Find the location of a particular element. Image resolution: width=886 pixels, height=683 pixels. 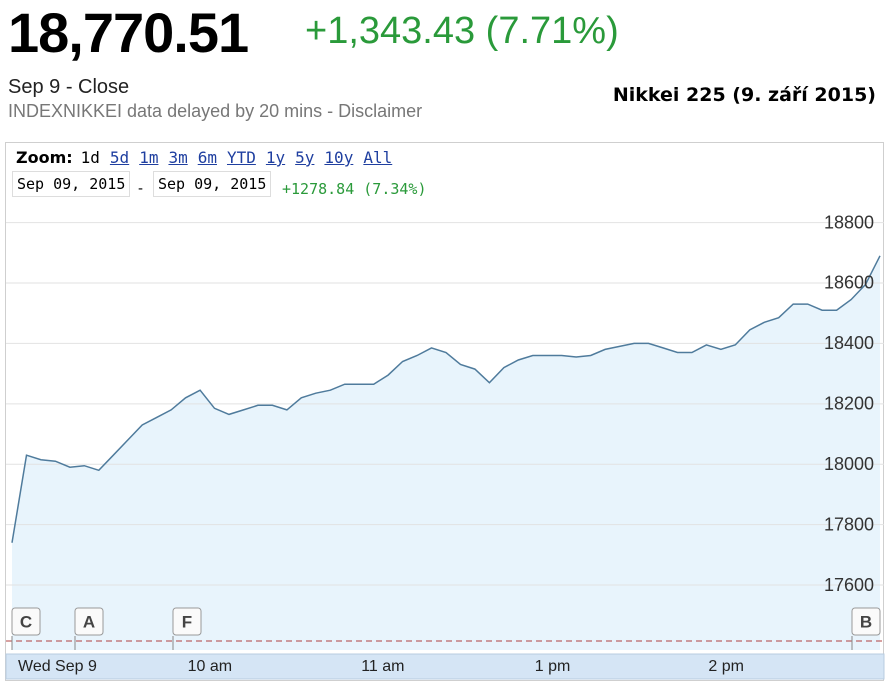

x-tick-label: 10 am is located at coordinates (210, 666).